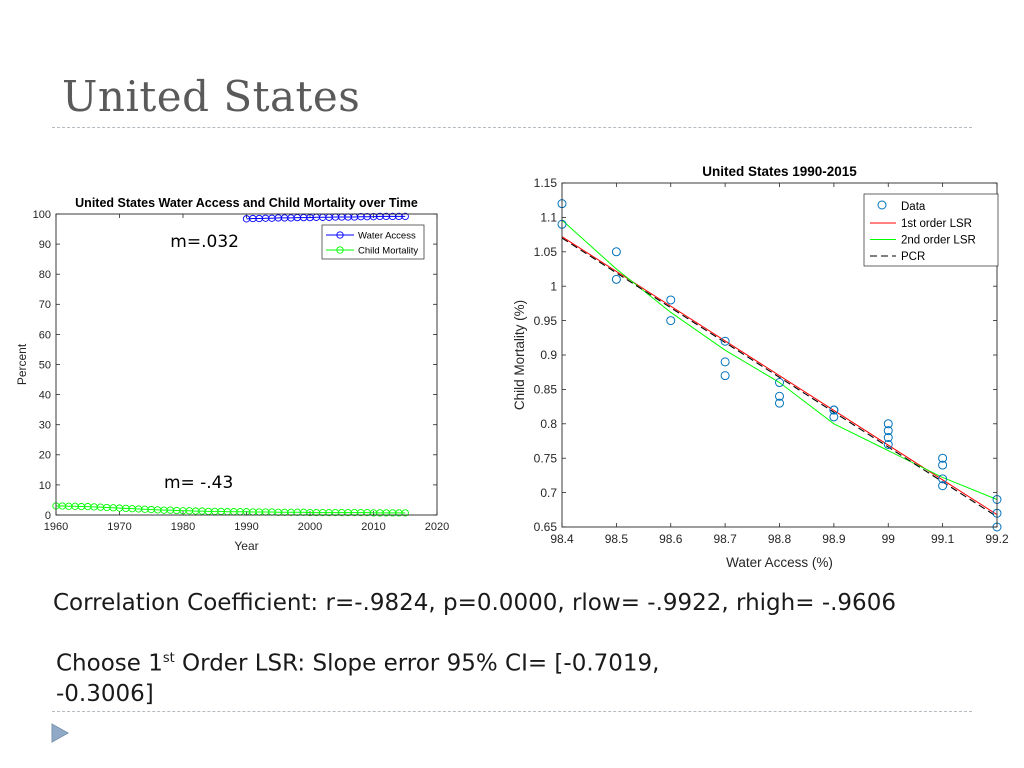 This screenshot has width=1024, height=768. I want to click on y-tick-label: 70, so click(45, 305).